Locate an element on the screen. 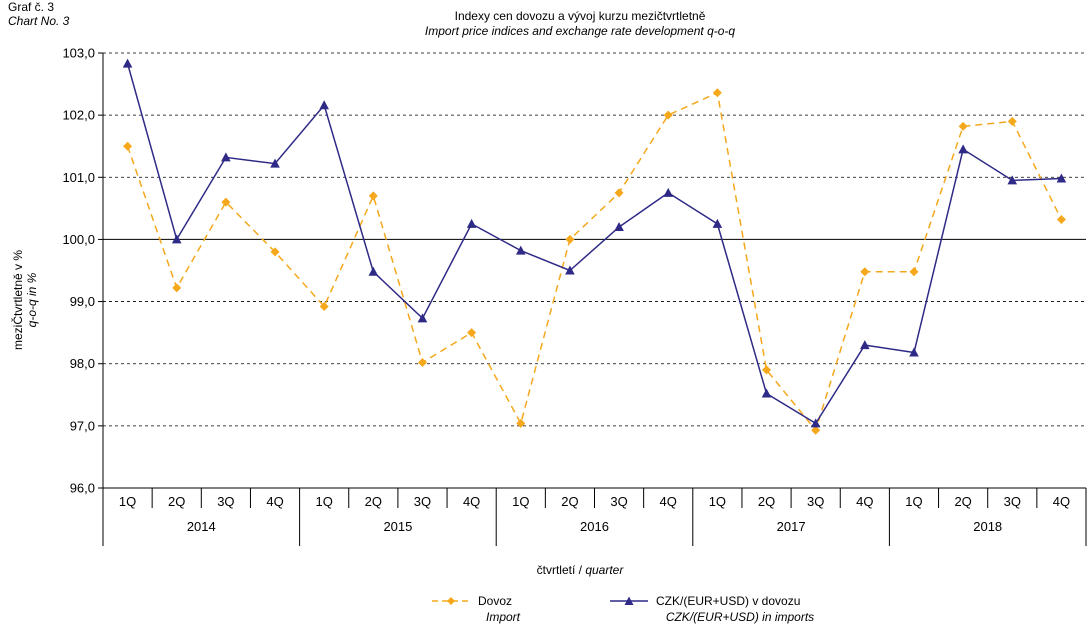 The image size is (1091, 632). y-tick-label: 103,0 is located at coordinates (78, 53).